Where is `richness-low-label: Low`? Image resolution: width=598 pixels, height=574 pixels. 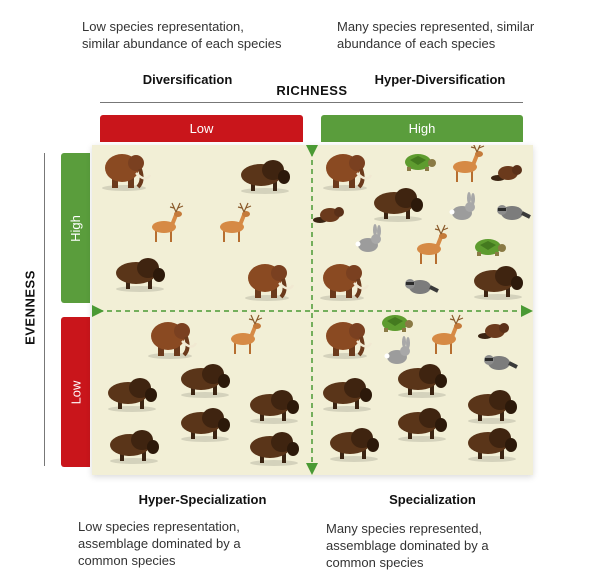
richness-low-label: Low is located at coordinates (201, 128).